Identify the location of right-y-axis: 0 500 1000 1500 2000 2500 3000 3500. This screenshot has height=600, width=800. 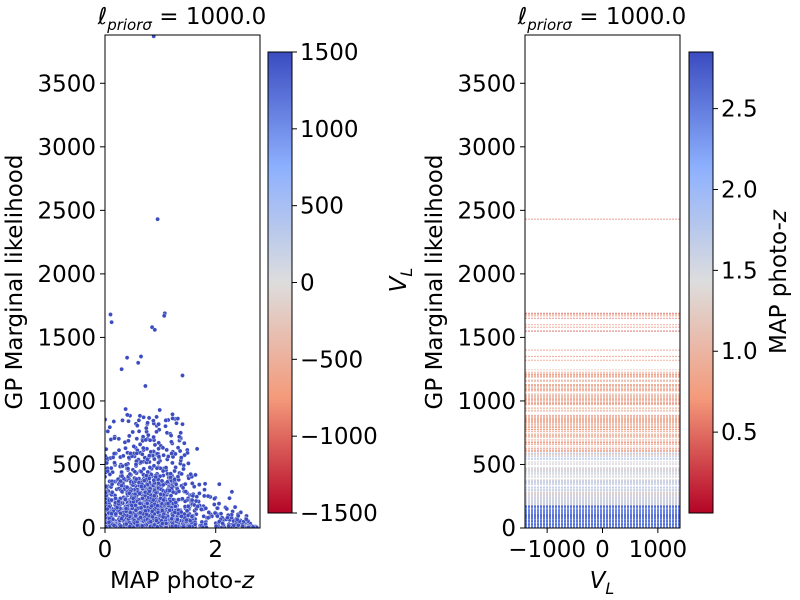
(491, 306).